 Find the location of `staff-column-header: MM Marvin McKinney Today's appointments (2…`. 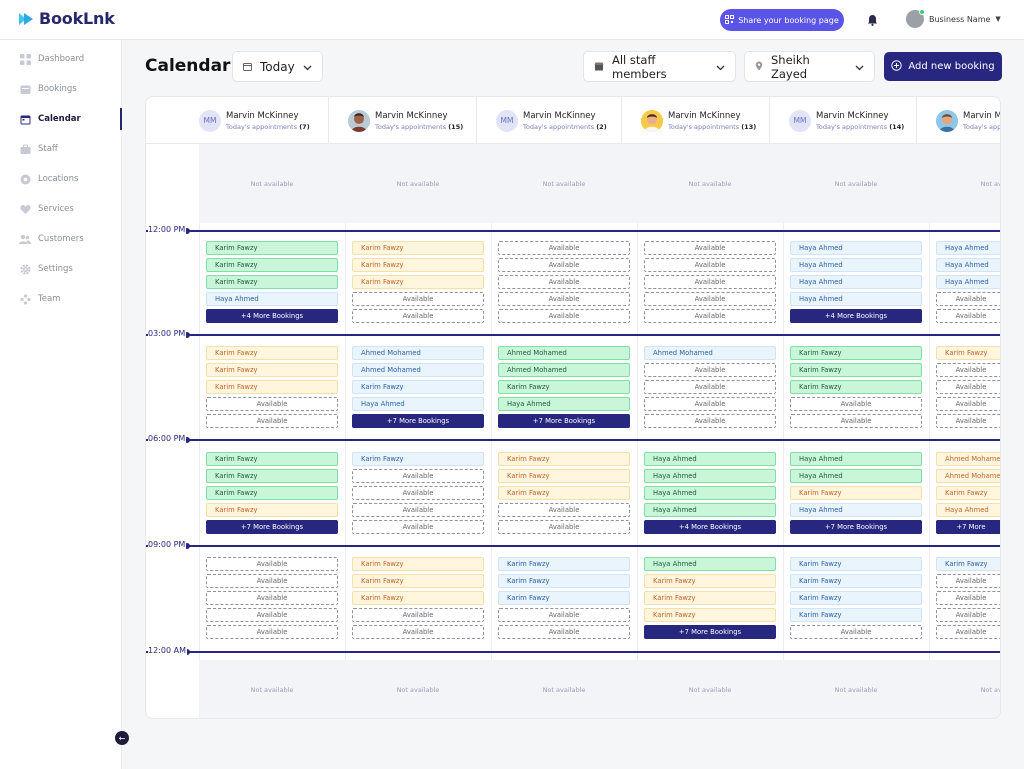

staff-column-header: MM Marvin McKinney Today's appointments (2… is located at coordinates (548, 120).